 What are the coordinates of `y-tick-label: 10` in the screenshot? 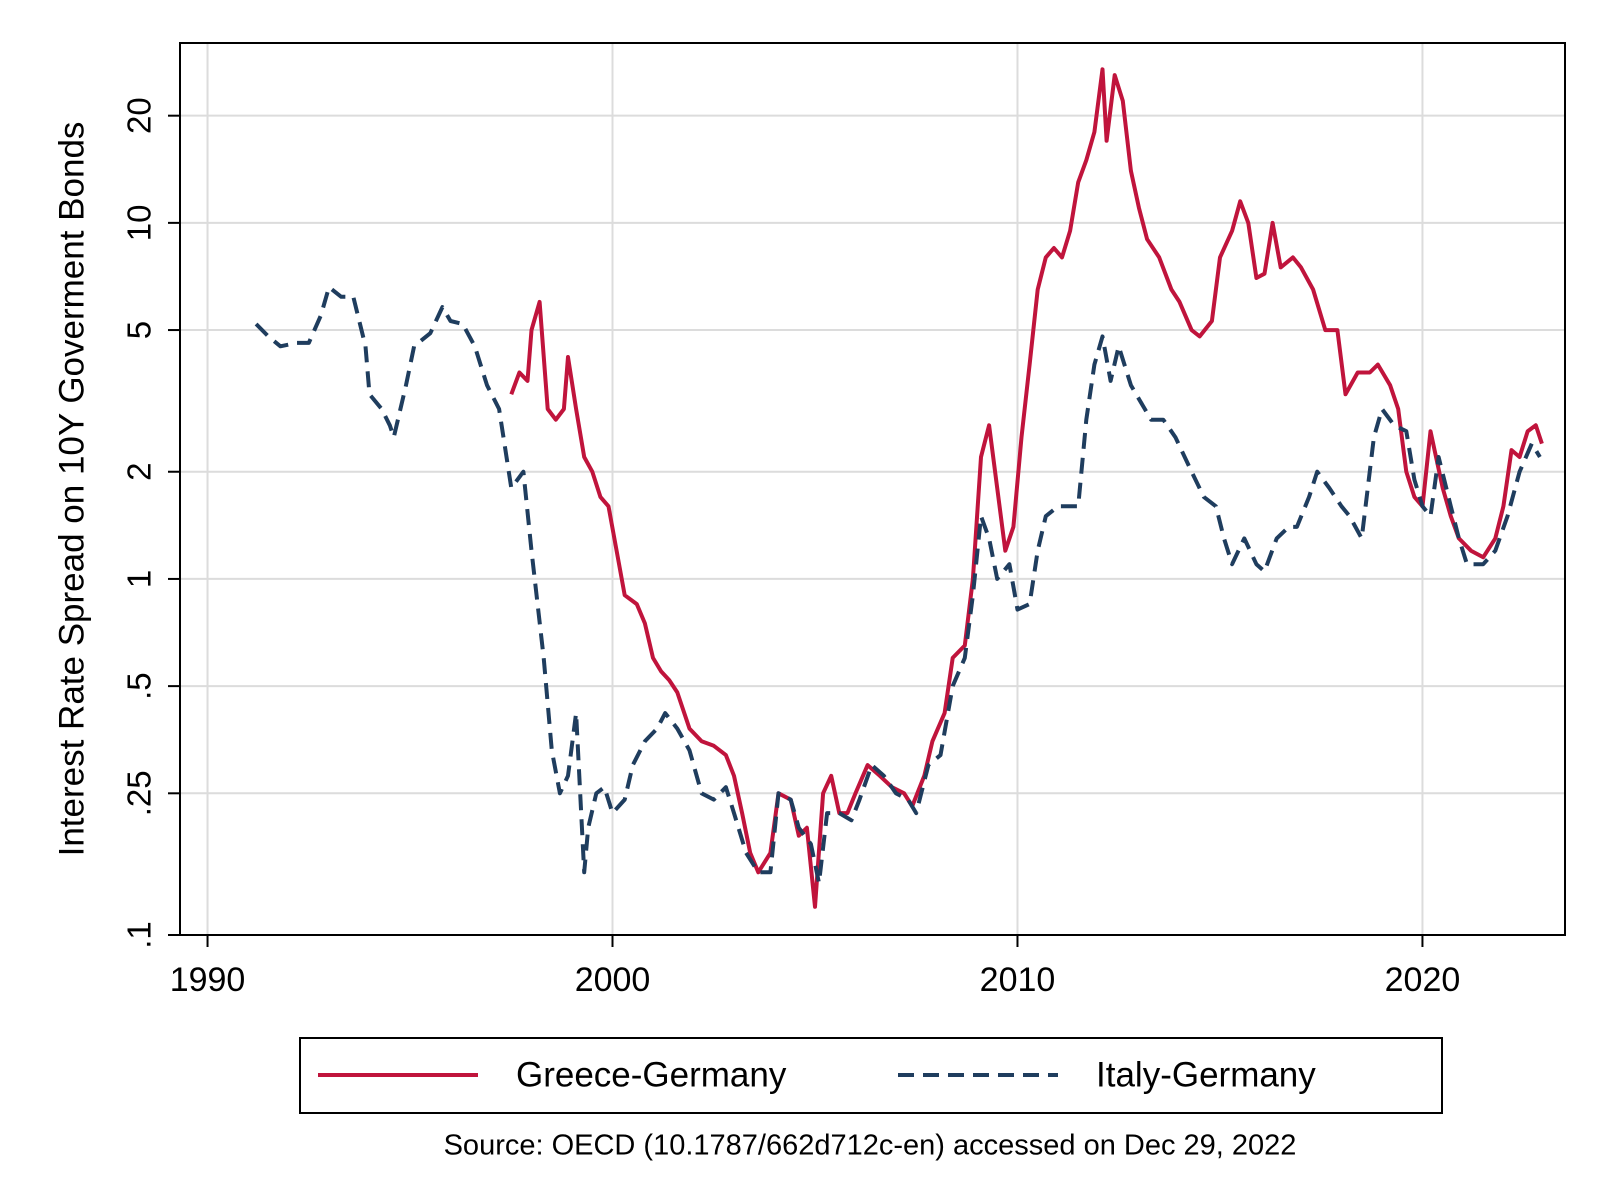 It's located at (139, 223).